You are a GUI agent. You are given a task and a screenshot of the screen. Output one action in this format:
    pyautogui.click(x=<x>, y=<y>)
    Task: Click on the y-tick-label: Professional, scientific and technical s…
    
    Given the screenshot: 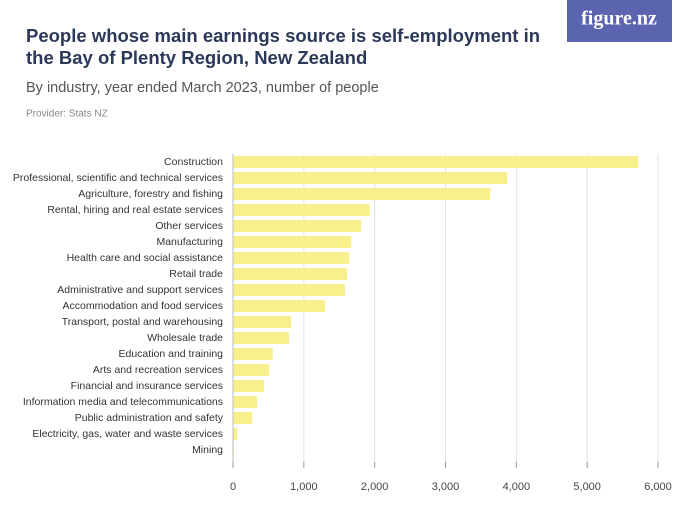 What is the action you would take?
    pyautogui.click(x=118, y=178)
    